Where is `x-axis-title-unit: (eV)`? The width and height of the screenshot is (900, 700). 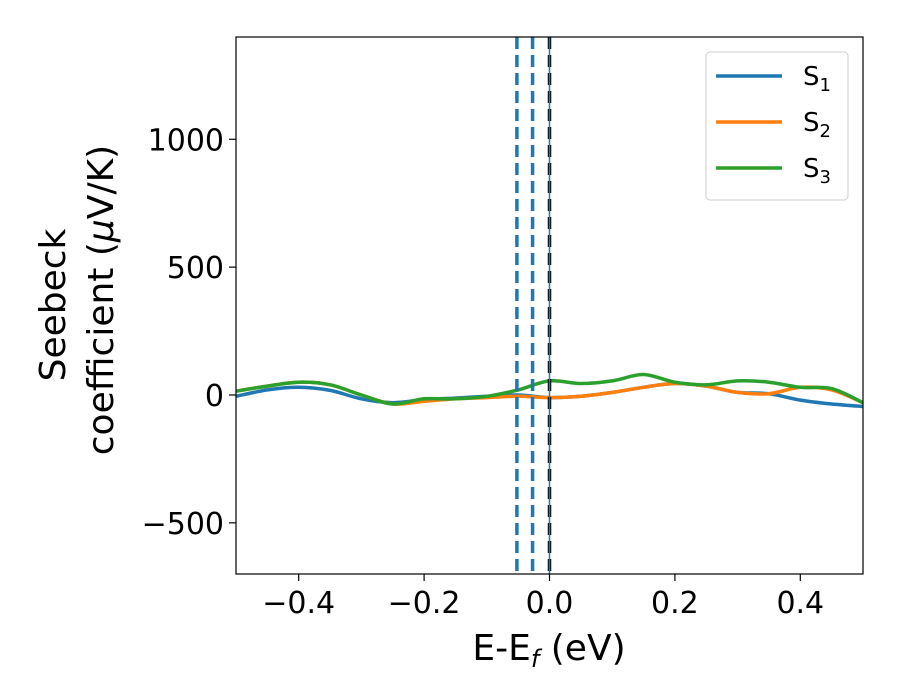 x-axis-title-unit: (eV) is located at coordinates (582, 648).